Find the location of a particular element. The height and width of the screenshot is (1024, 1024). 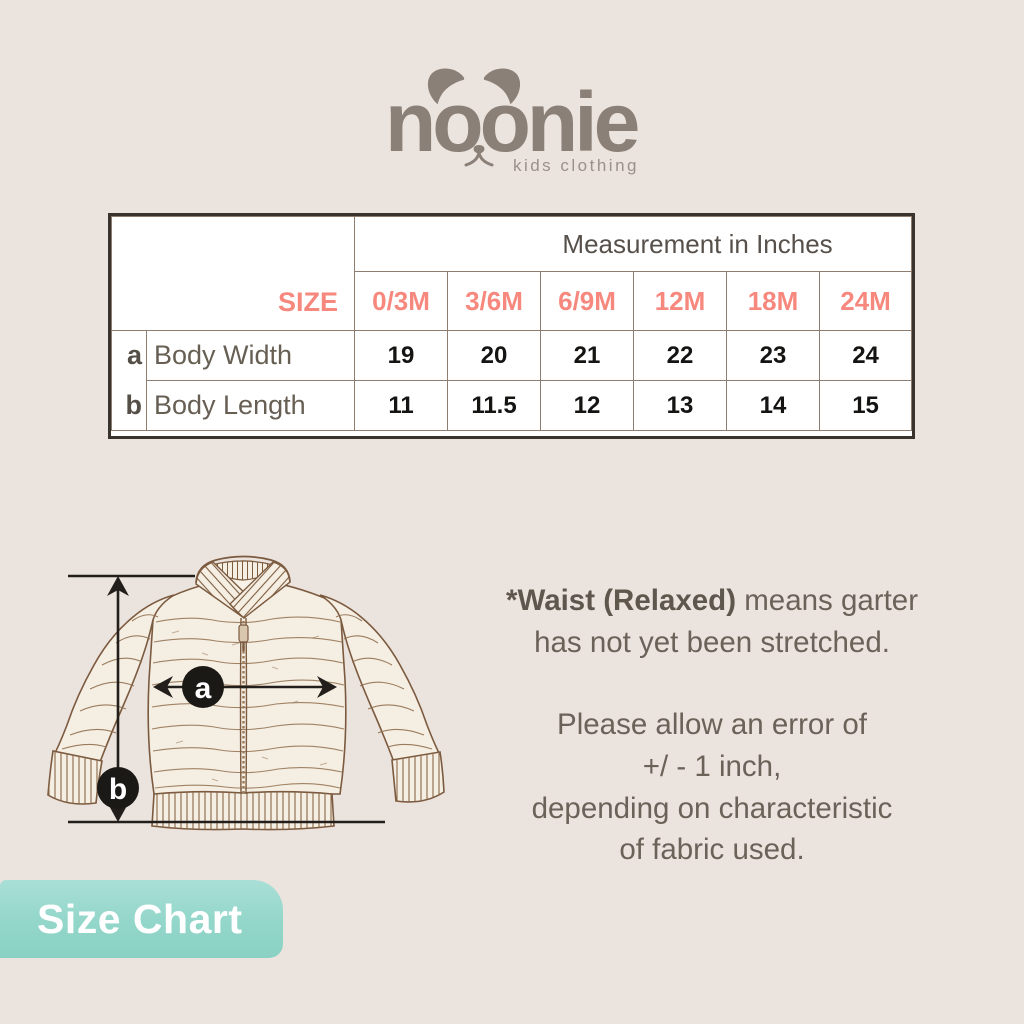

size-col-header: 3/6M is located at coordinates (494, 301).